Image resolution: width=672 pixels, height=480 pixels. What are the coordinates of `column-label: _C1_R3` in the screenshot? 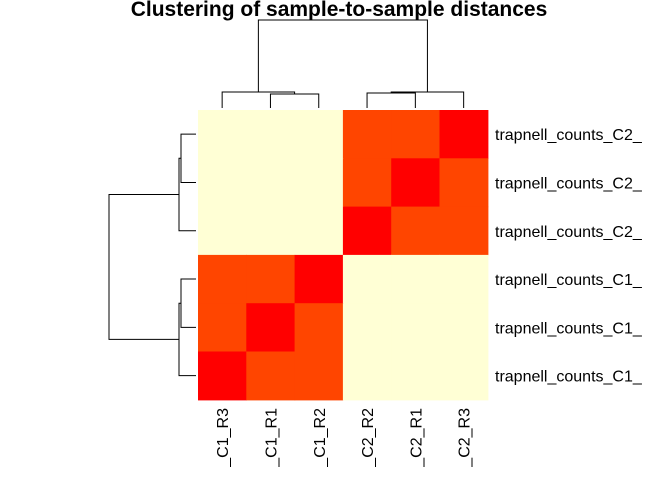 It's located at (223, 438).